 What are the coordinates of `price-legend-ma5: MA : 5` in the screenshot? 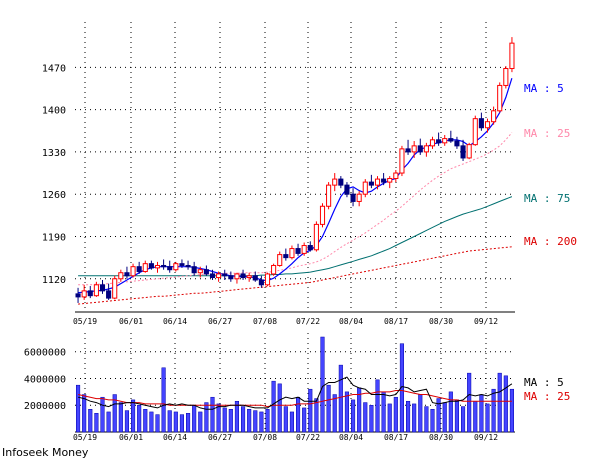 It's located at (544, 88).